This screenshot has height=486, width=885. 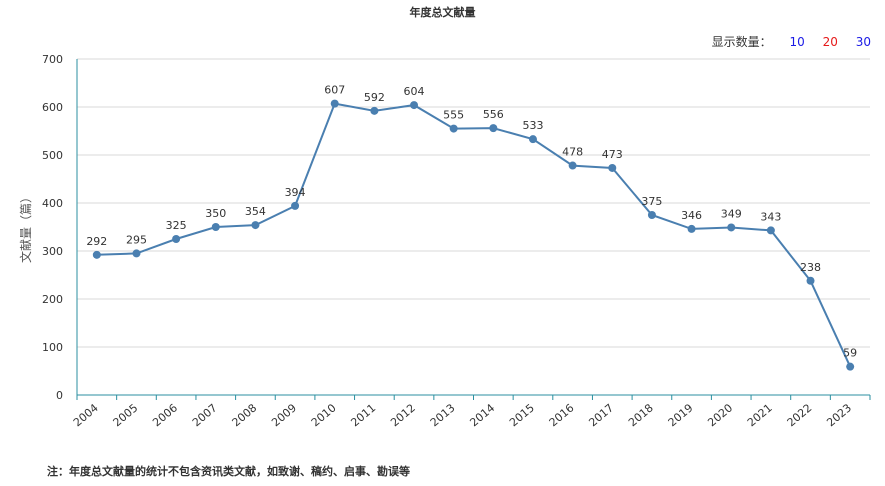 What do you see at coordinates (414, 91) in the screenshot?
I see `data-label: 604` at bounding box center [414, 91].